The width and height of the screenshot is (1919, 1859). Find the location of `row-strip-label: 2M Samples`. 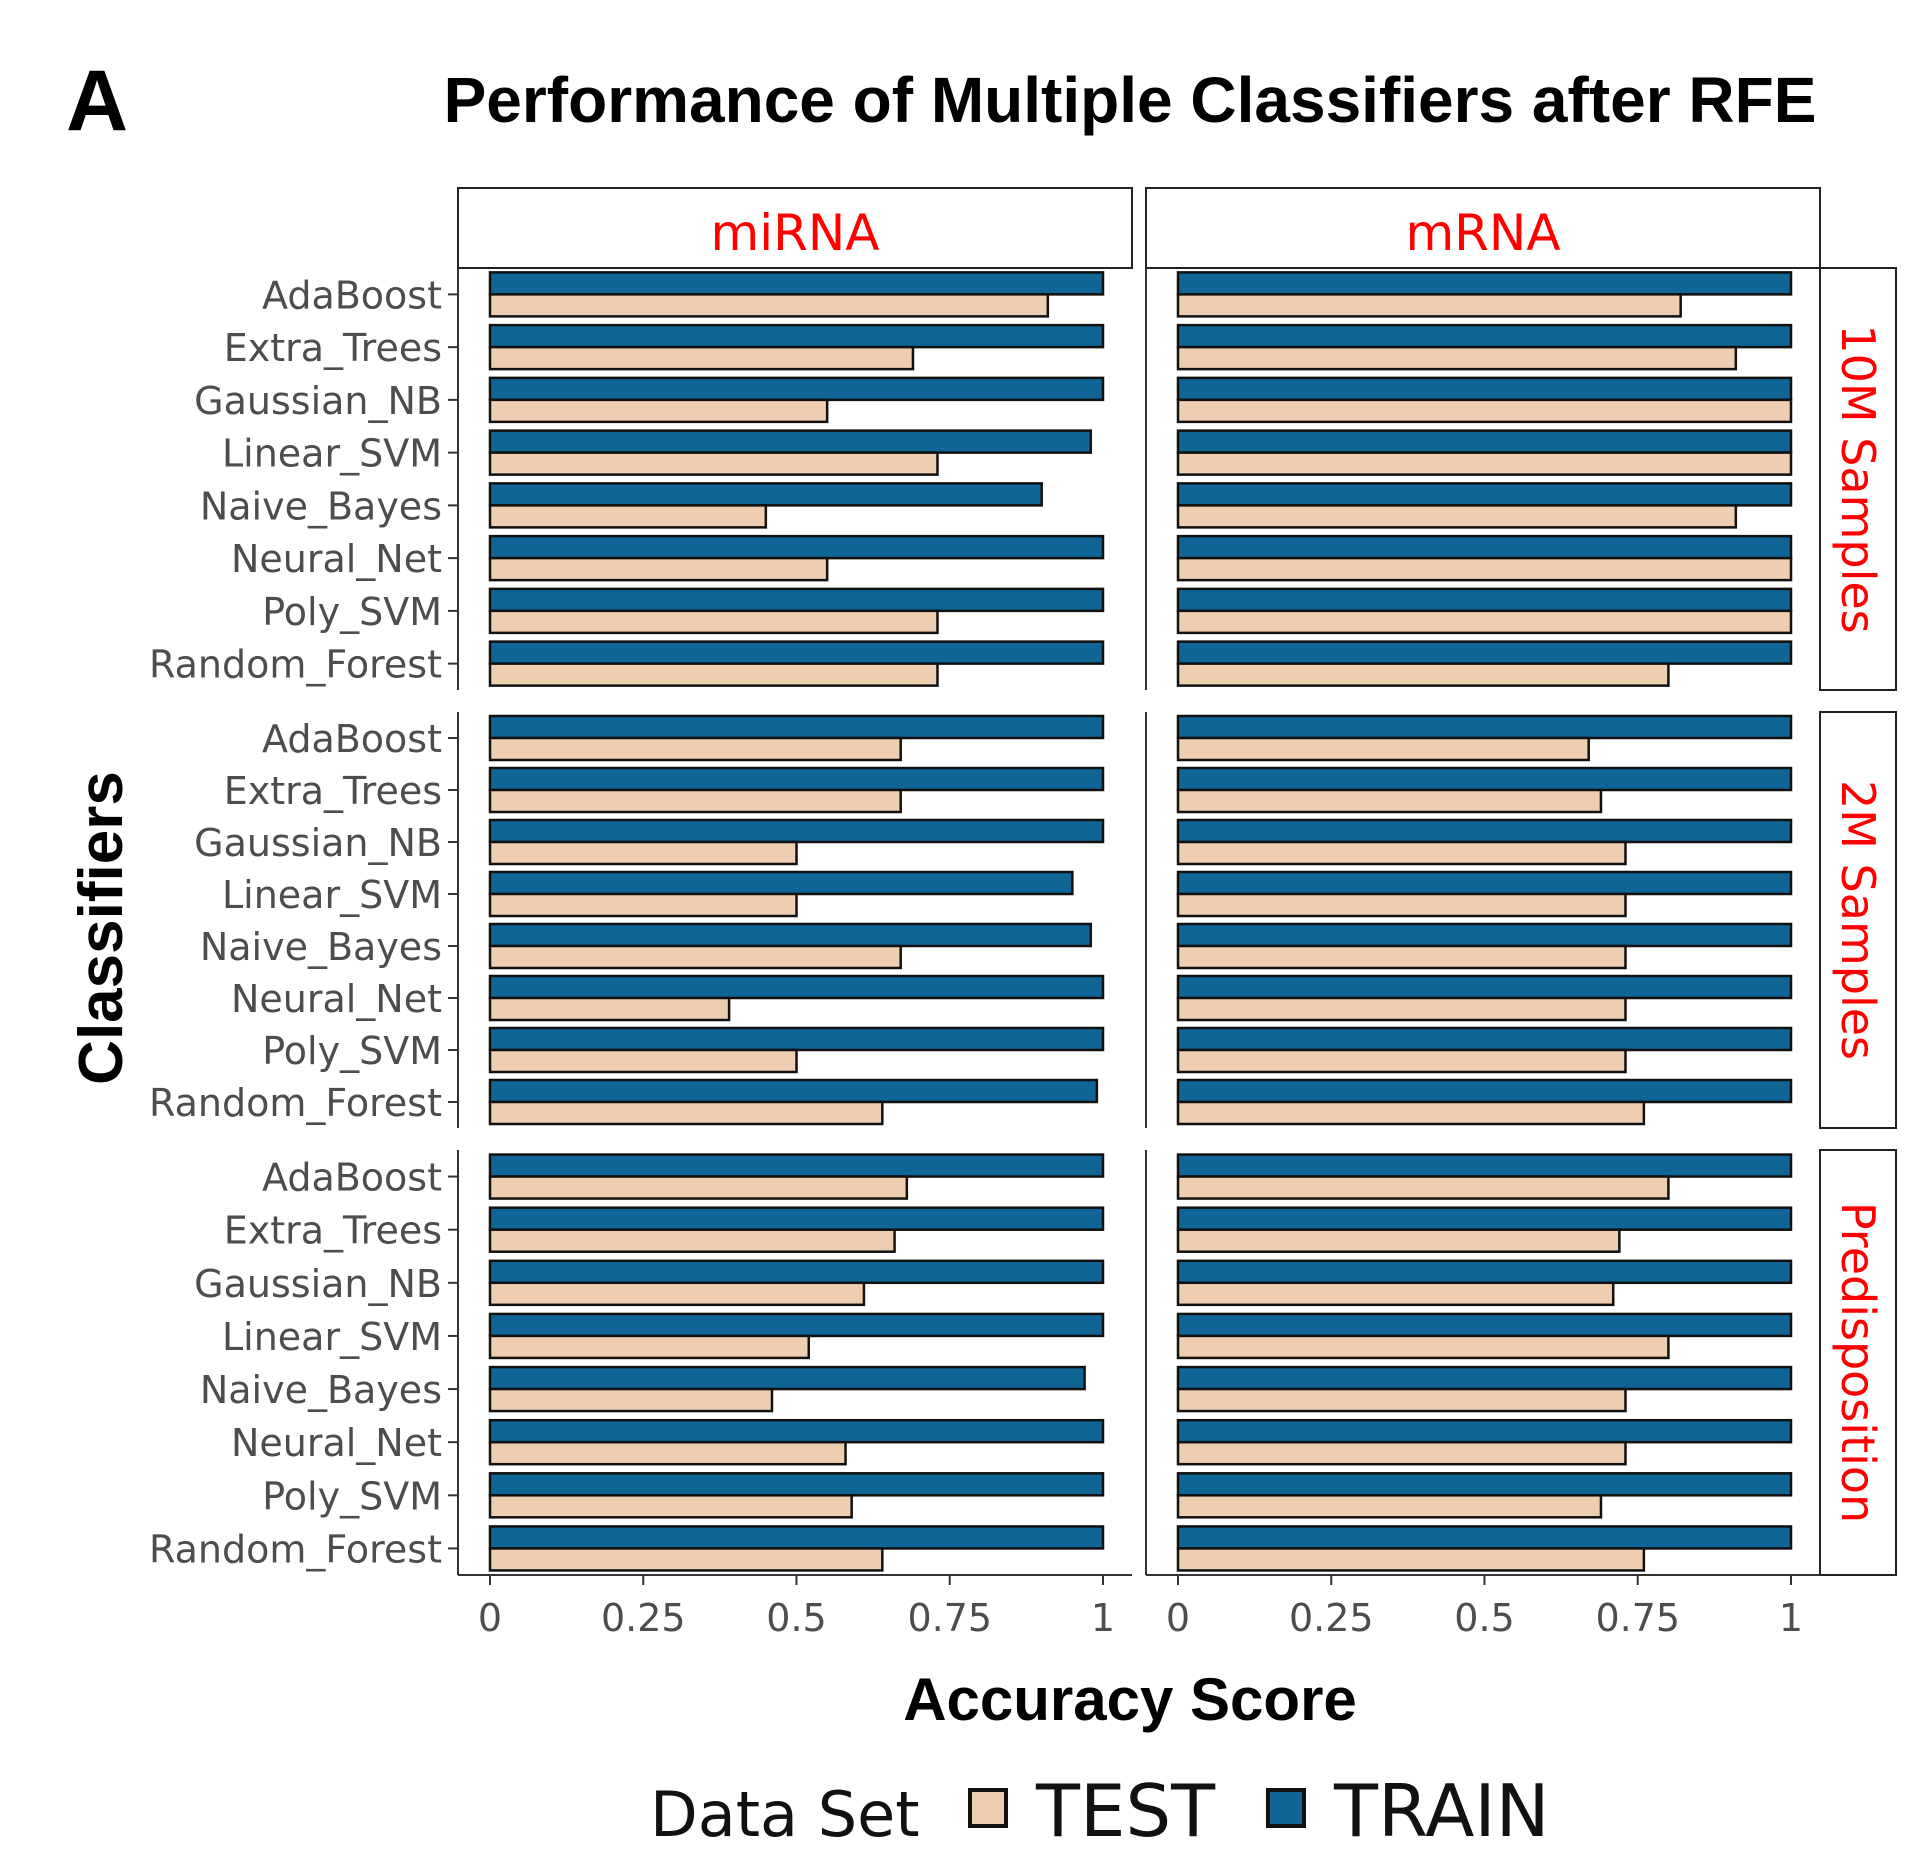

row-strip-label: 2M Samples is located at coordinates (1858, 920).